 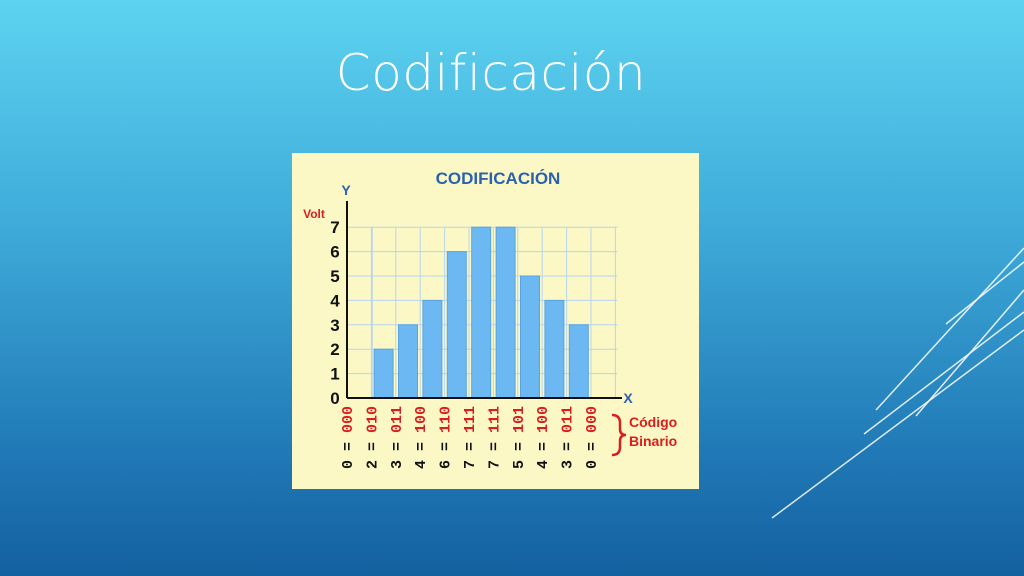 I want to click on y-tick-label: 2, so click(x=334, y=349).